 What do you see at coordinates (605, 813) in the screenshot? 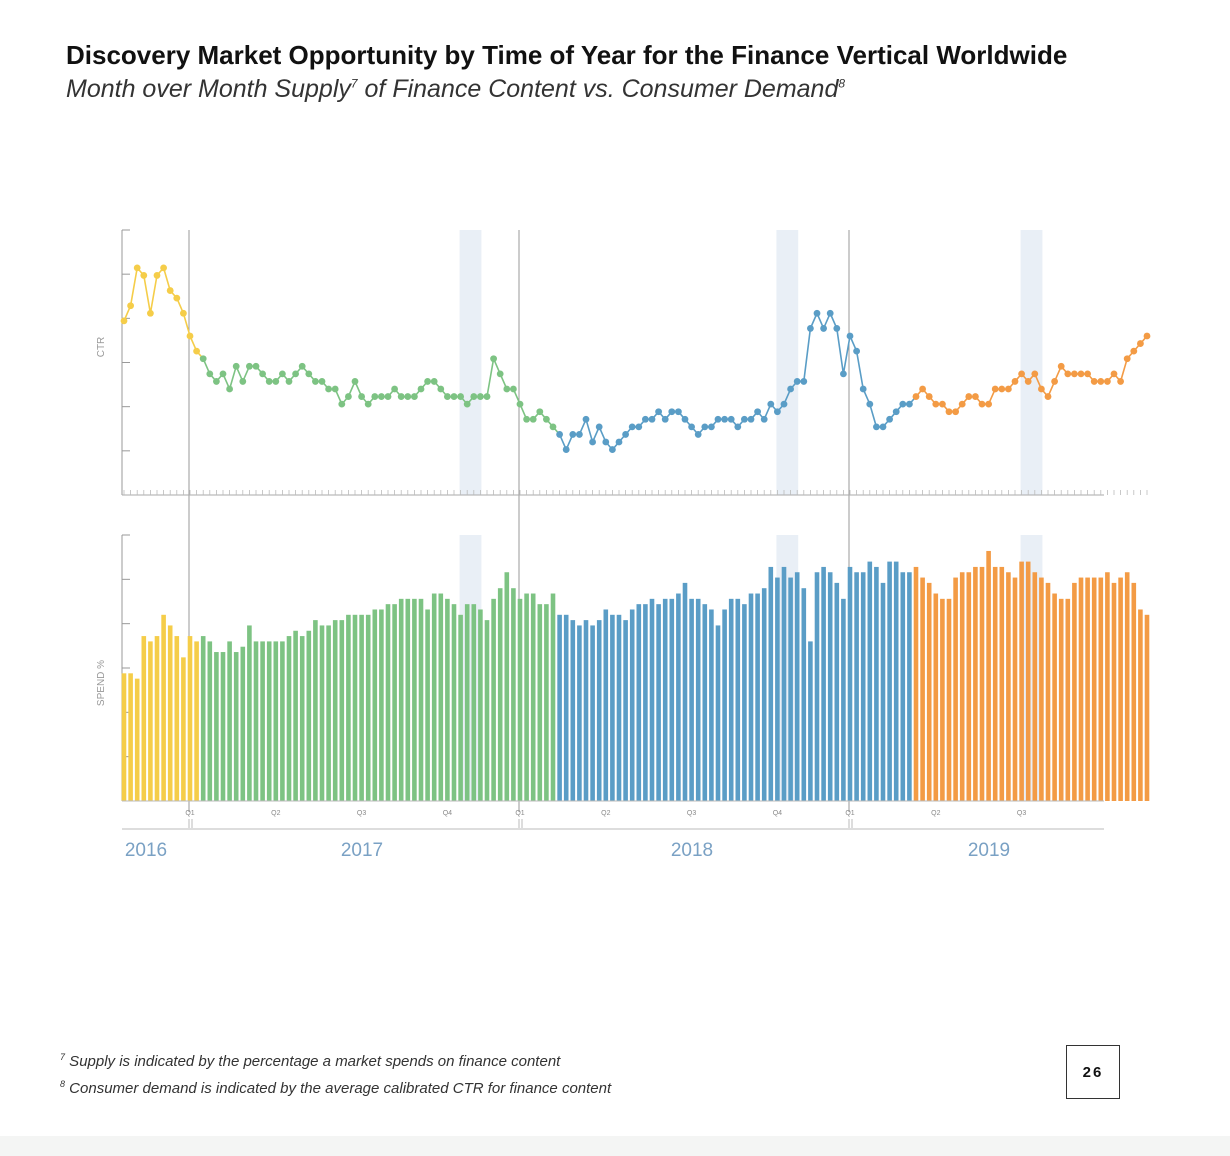
I see `quarter-label-5: Q2` at bounding box center [605, 813].